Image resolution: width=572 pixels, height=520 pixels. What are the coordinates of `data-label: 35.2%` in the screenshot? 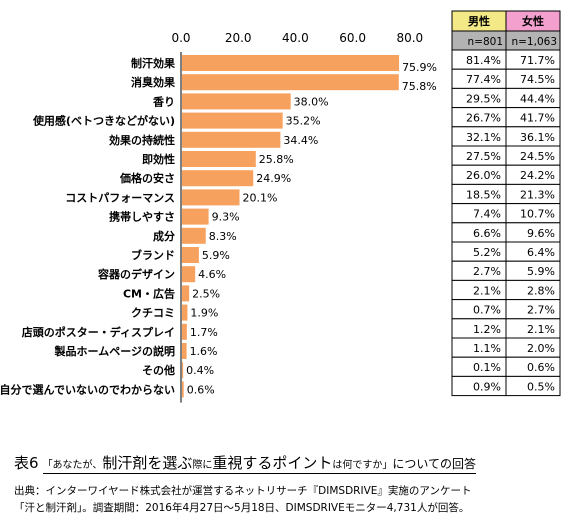 It's located at (303, 121).